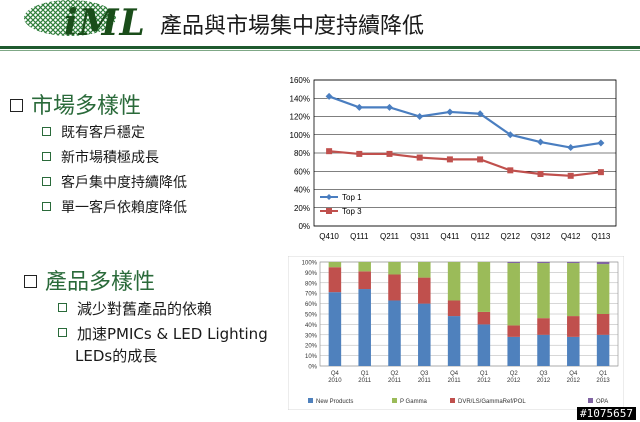  What do you see at coordinates (124, 208) in the screenshot?
I see `list-item-text: 單一客戶依賴度降低` at bounding box center [124, 208].